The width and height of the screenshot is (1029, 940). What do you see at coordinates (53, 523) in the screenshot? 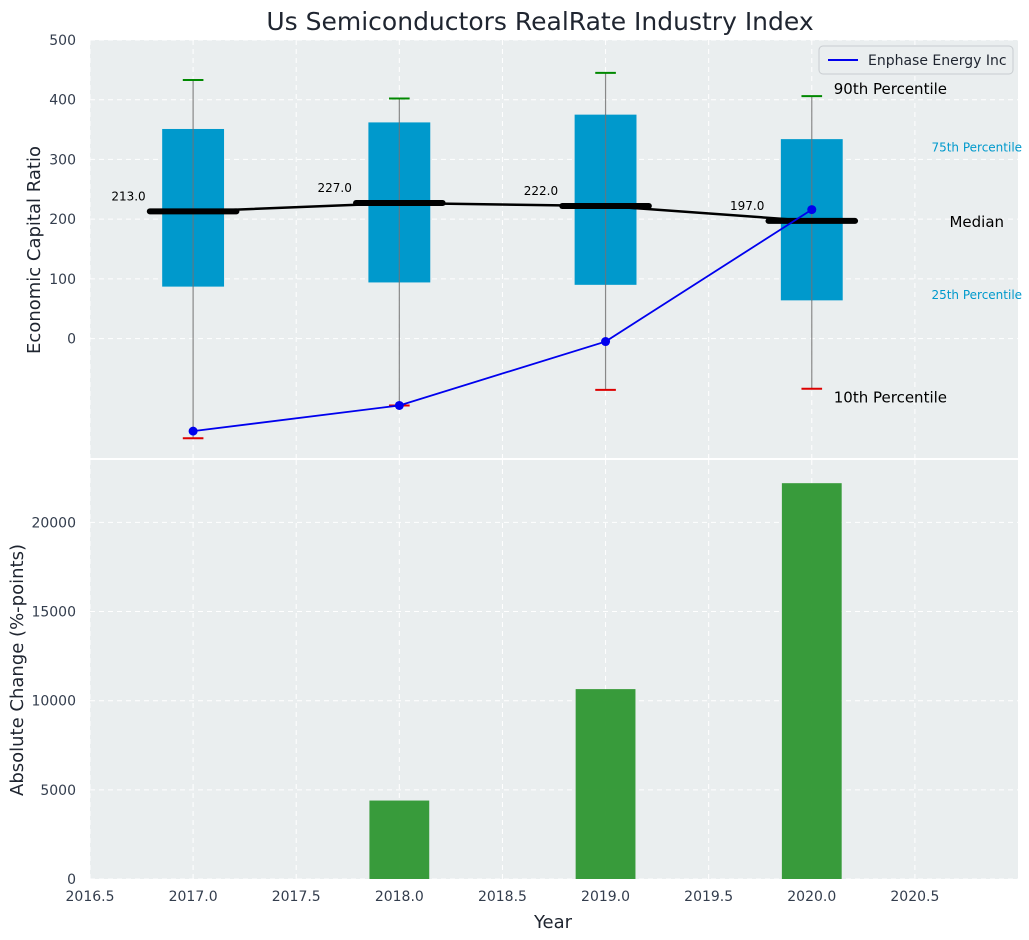
I see `bottom-y-tick-label: 20000` at bounding box center [53, 523].